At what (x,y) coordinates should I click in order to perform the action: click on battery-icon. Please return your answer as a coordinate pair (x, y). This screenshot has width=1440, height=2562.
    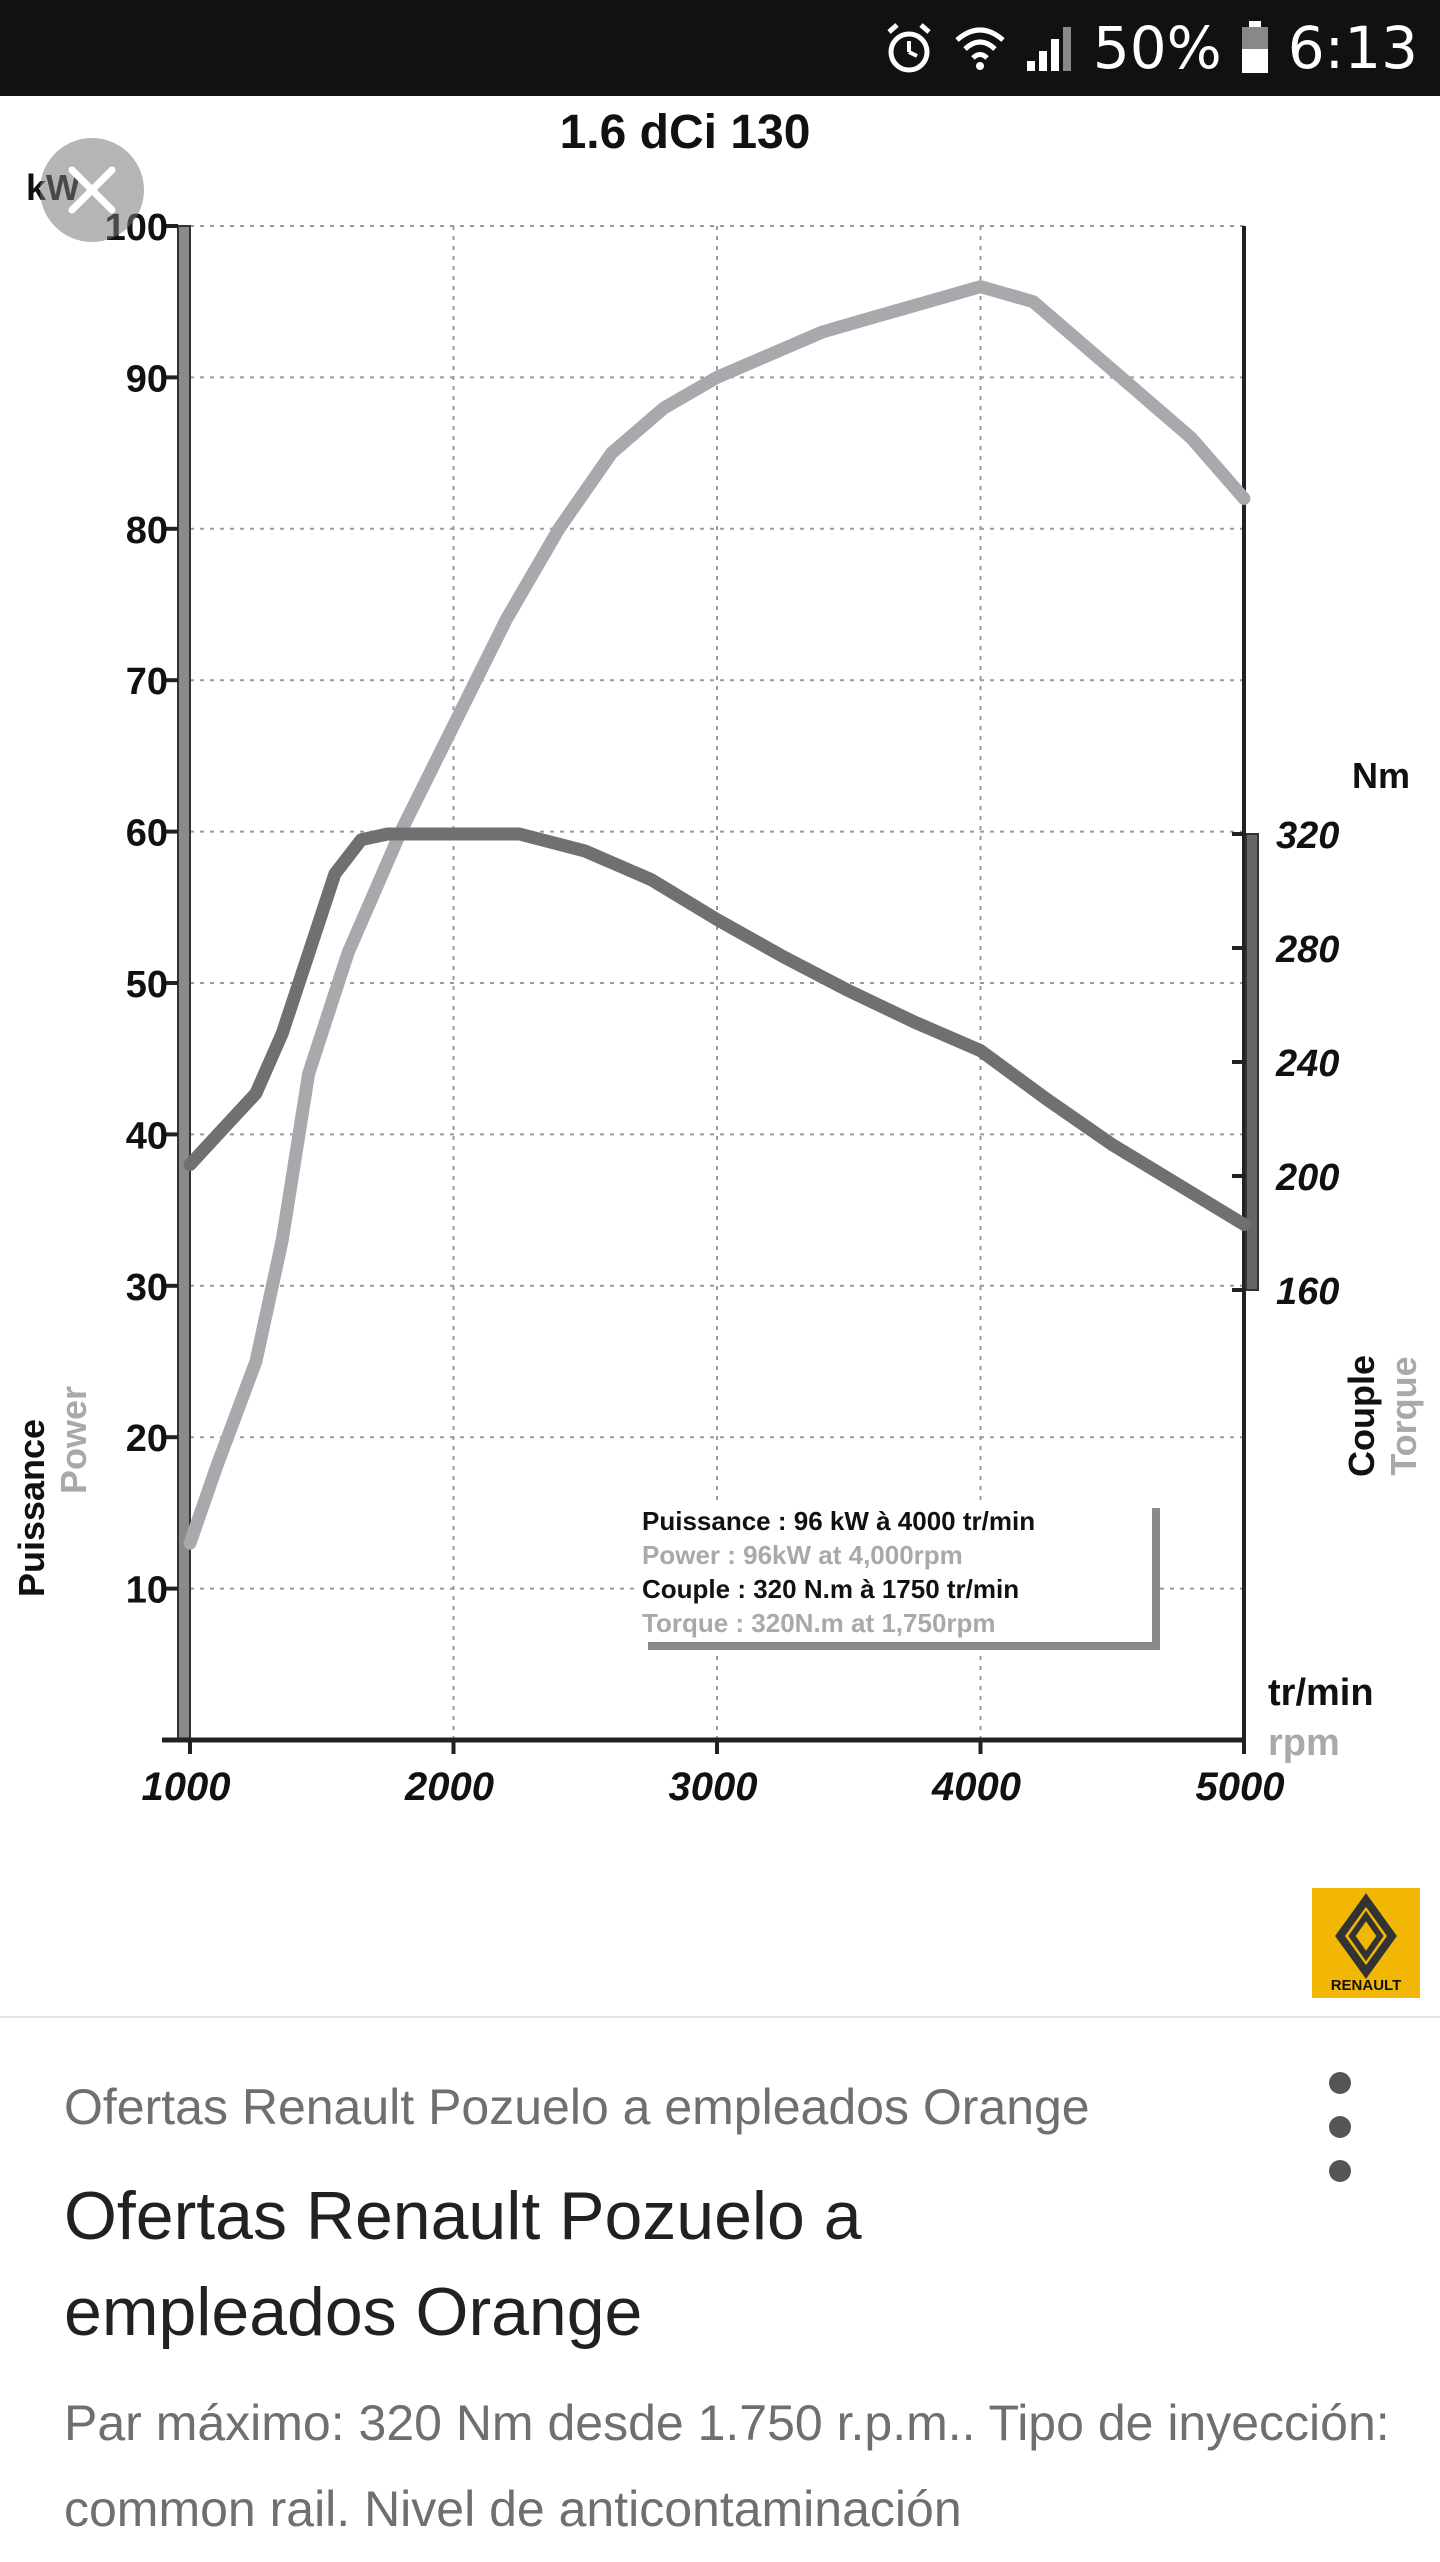
    Looking at the image, I should click on (1254, 47).